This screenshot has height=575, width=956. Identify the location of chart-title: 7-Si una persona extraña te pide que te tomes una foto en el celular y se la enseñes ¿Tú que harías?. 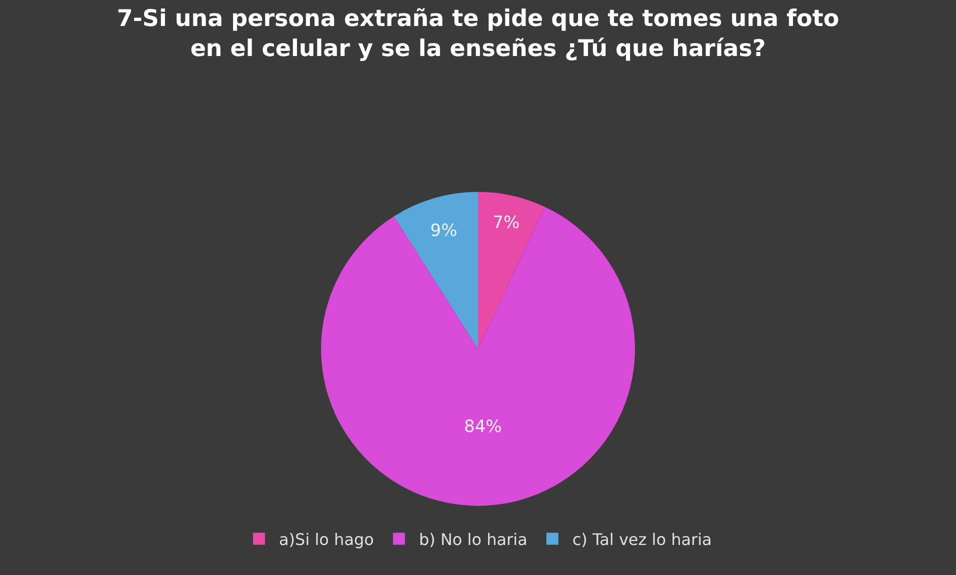
(478, 34).